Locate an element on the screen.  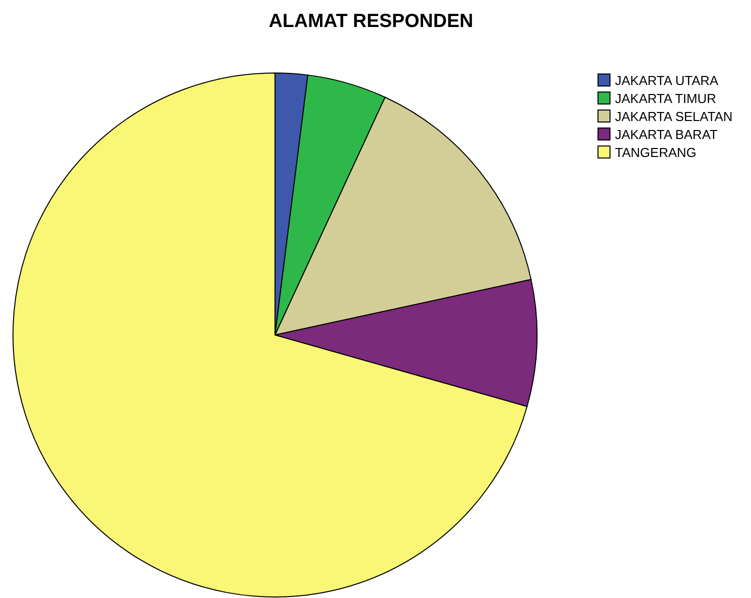
legend-label: JAKARTA TIMUR is located at coordinates (665, 98).